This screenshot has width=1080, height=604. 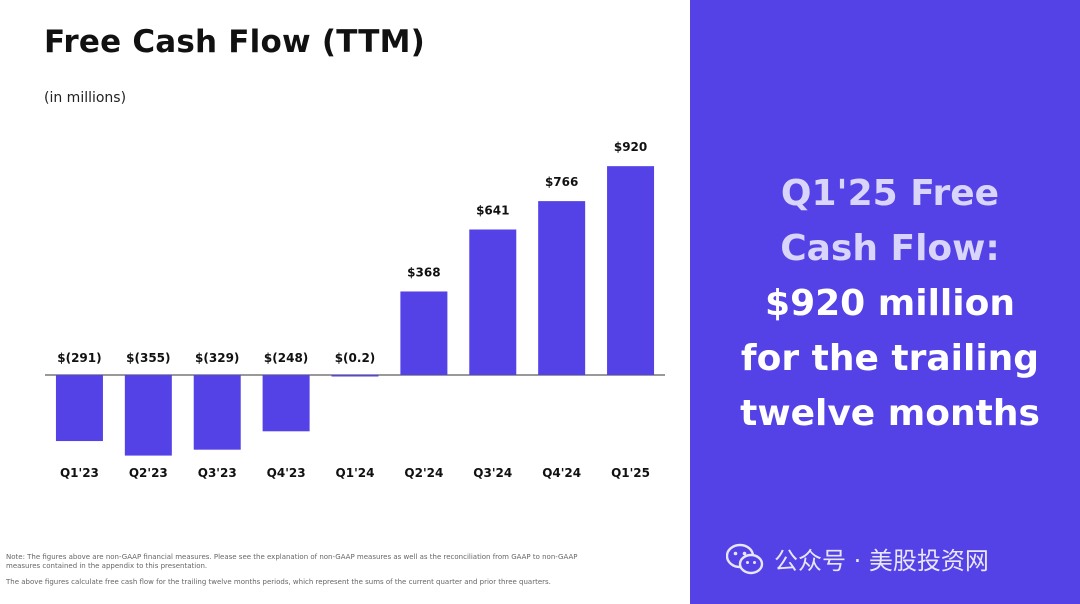 What do you see at coordinates (148, 358) in the screenshot?
I see `value-label-1: $(355)` at bounding box center [148, 358].